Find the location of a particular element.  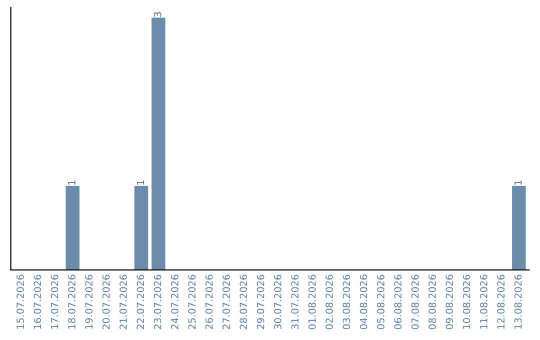

x-tick-label: 16.07.2026 is located at coordinates (38, 301).